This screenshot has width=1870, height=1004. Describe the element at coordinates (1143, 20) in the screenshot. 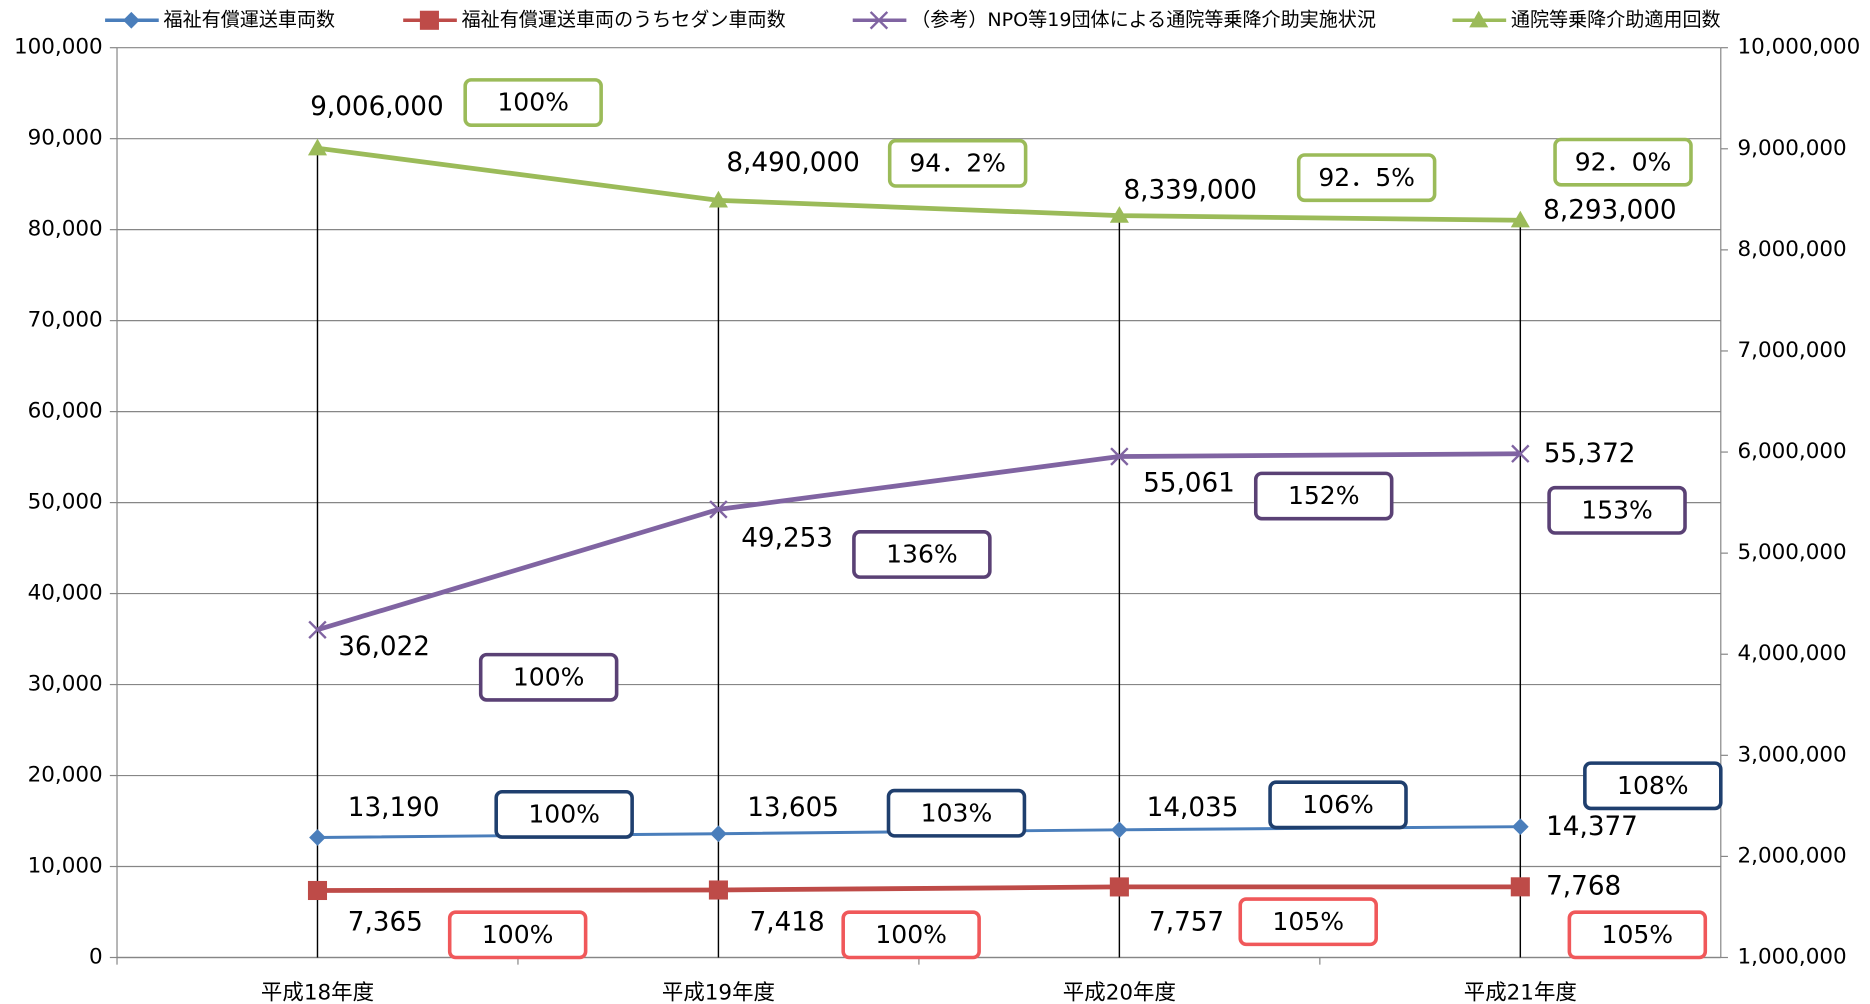

I see `legend-label: （参考）NPO等19団体による通院等乗降介助実施状況` at that location.